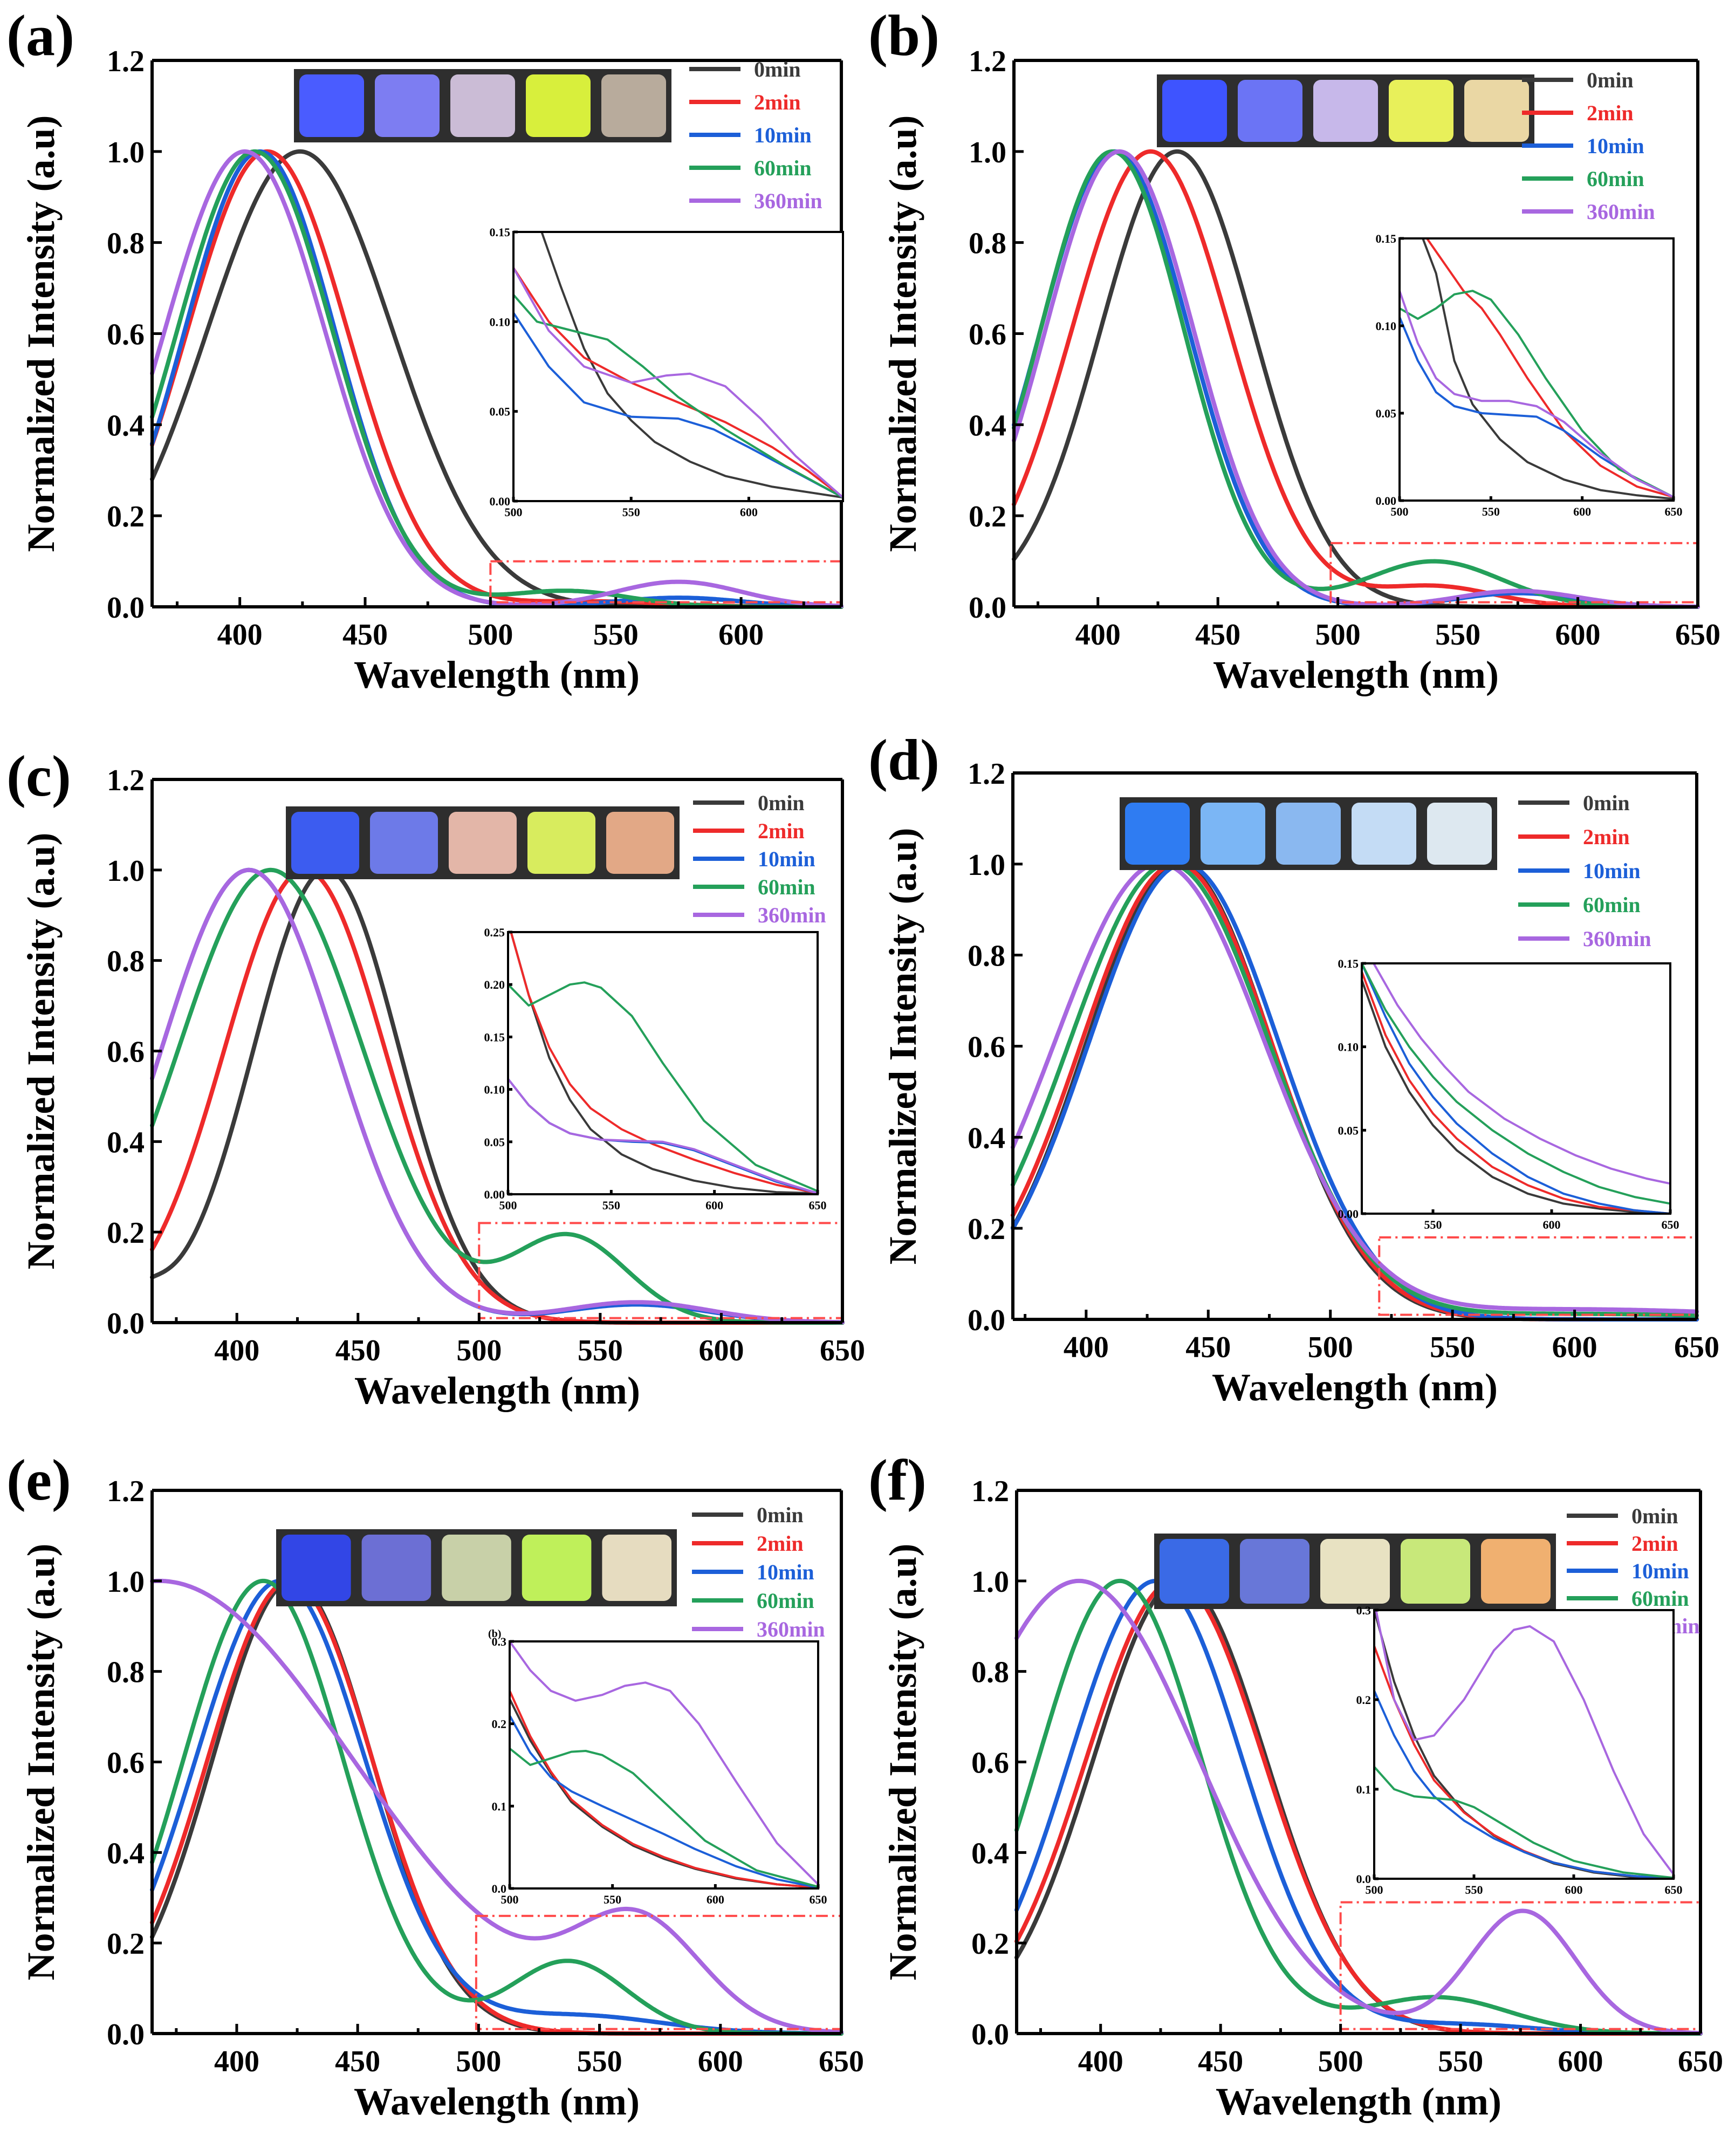 This screenshot has width=1728, height=2156. Describe the element at coordinates (664, 1802) in the screenshot. I see `inset-series-line-10min` at that location.